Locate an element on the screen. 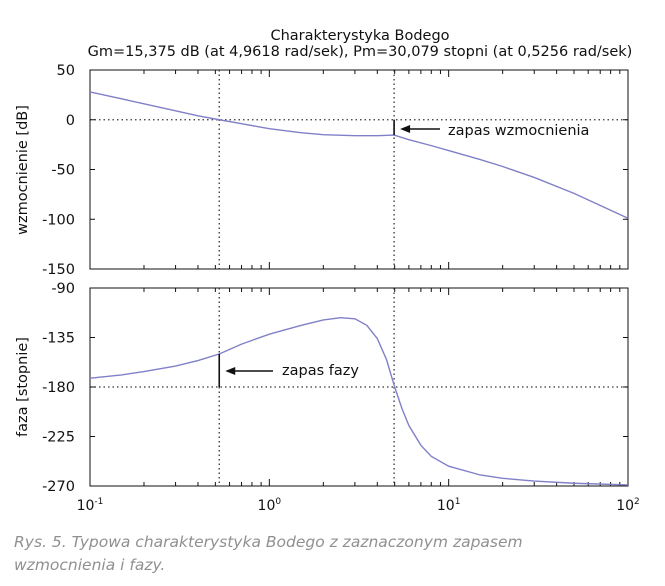  magnitude-ytick-label: -50 is located at coordinates (63, 171).